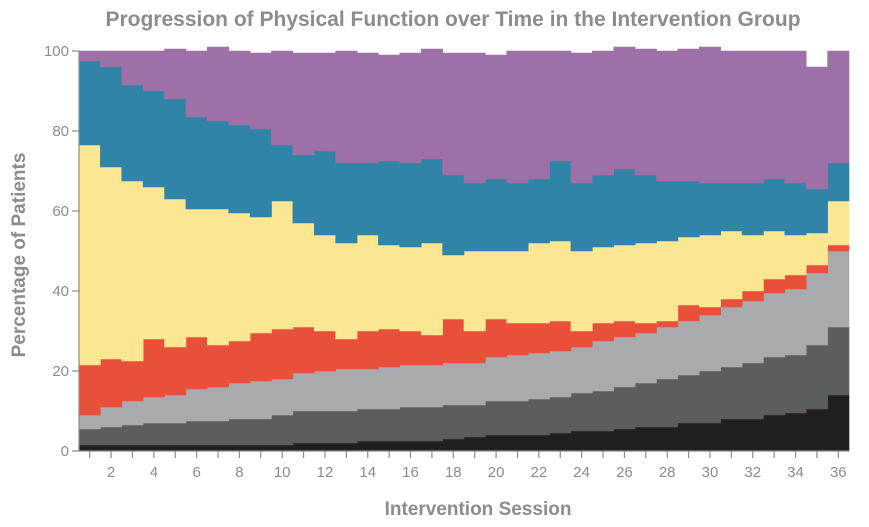 The width and height of the screenshot is (869, 527). Describe the element at coordinates (60, 131) in the screenshot. I see `y-tick-label: 80` at that location.